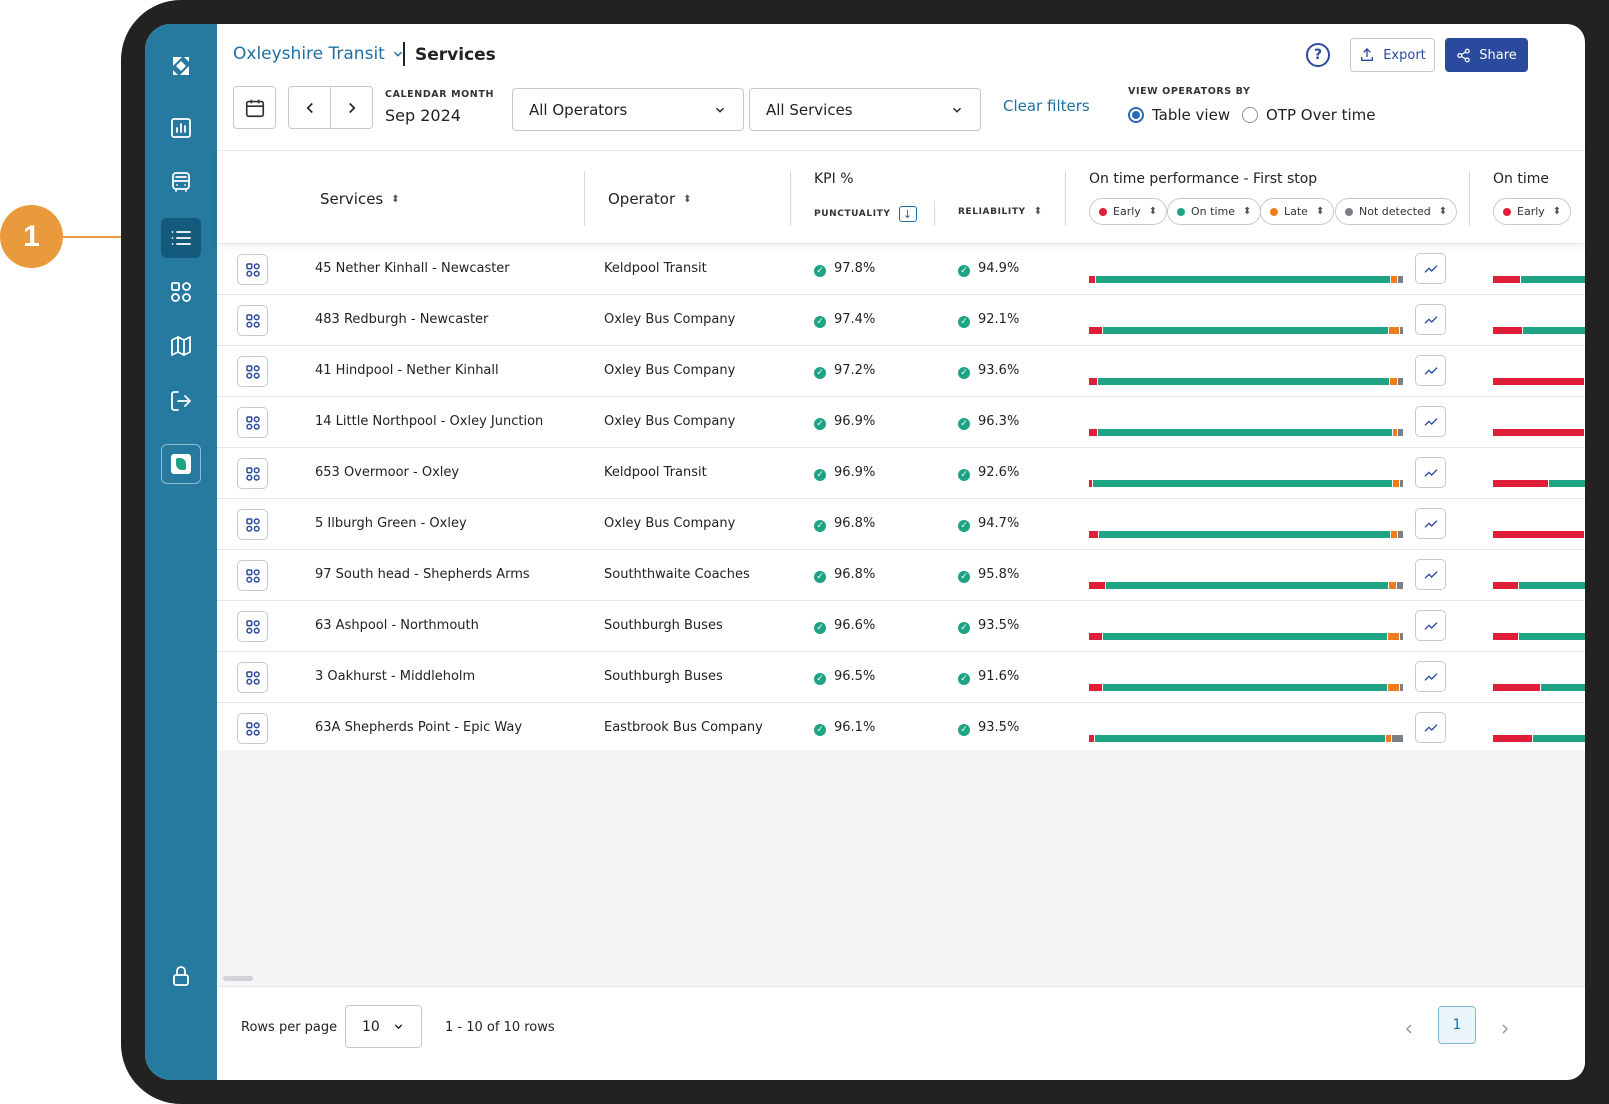 The height and width of the screenshot is (1104, 1609). I want to click on org-selector: Oxleyshire Transit, so click(319, 54).